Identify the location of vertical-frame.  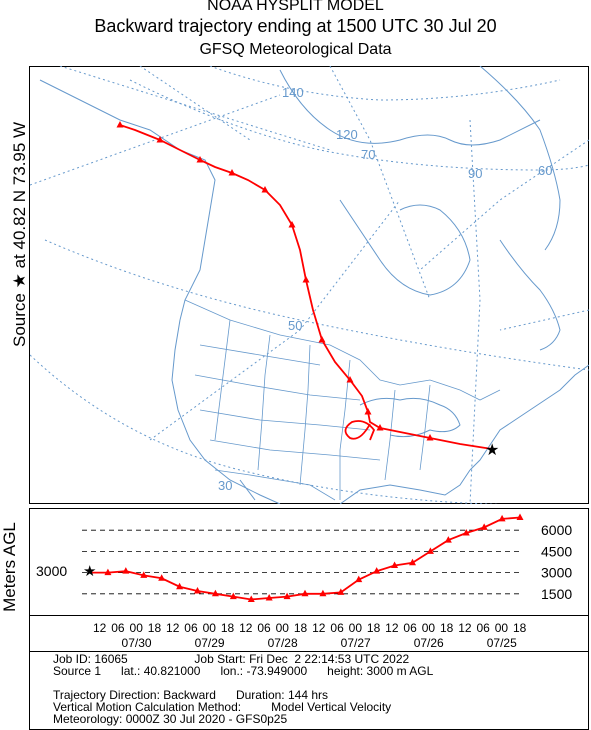
(309, 562).